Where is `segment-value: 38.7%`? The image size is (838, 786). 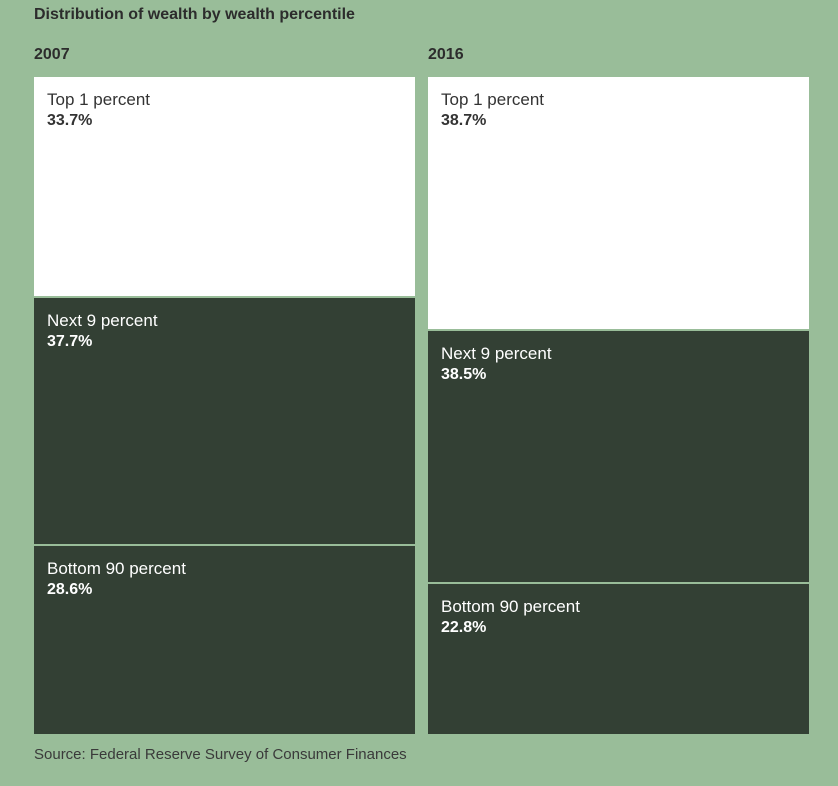
segment-value: 38.7% is located at coordinates (464, 120).